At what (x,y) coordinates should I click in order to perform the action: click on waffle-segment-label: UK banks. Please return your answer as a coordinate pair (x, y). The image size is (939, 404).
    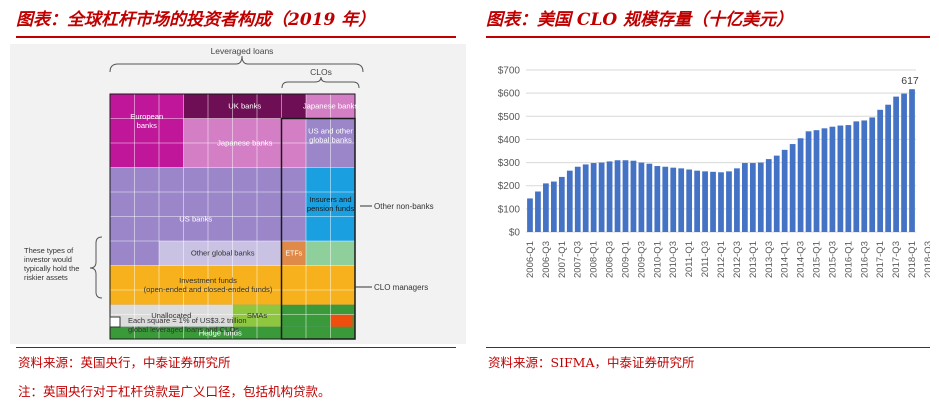
    Looking at the image, I should click on (244, 106).